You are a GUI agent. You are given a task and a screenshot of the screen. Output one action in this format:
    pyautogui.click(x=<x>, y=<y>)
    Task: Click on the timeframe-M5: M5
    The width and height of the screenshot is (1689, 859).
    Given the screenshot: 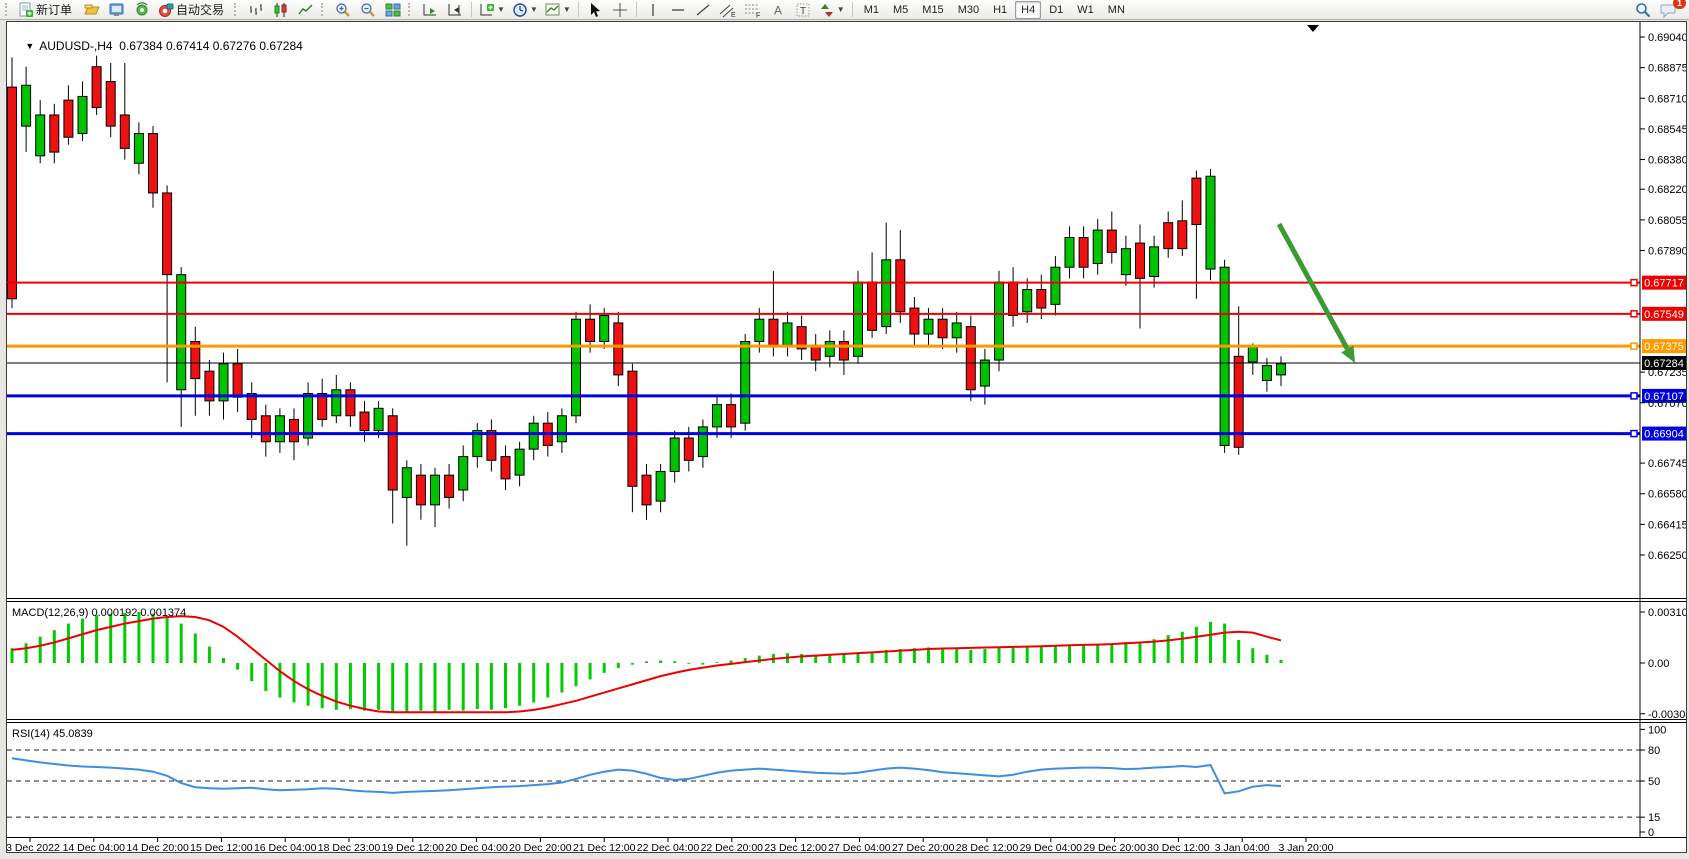 What is the action you would take?
    pyautogui.click(x=901, y=9)
    